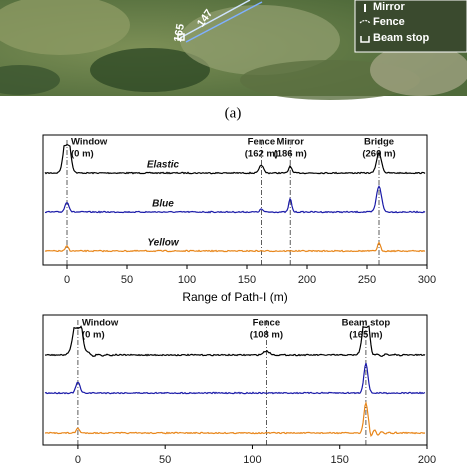 The image size is (467, 467). What do you see at coordinates (365, 335) in the screenshot?
I see `marker-detail: (165 m)` at bounding box center [365, 335].